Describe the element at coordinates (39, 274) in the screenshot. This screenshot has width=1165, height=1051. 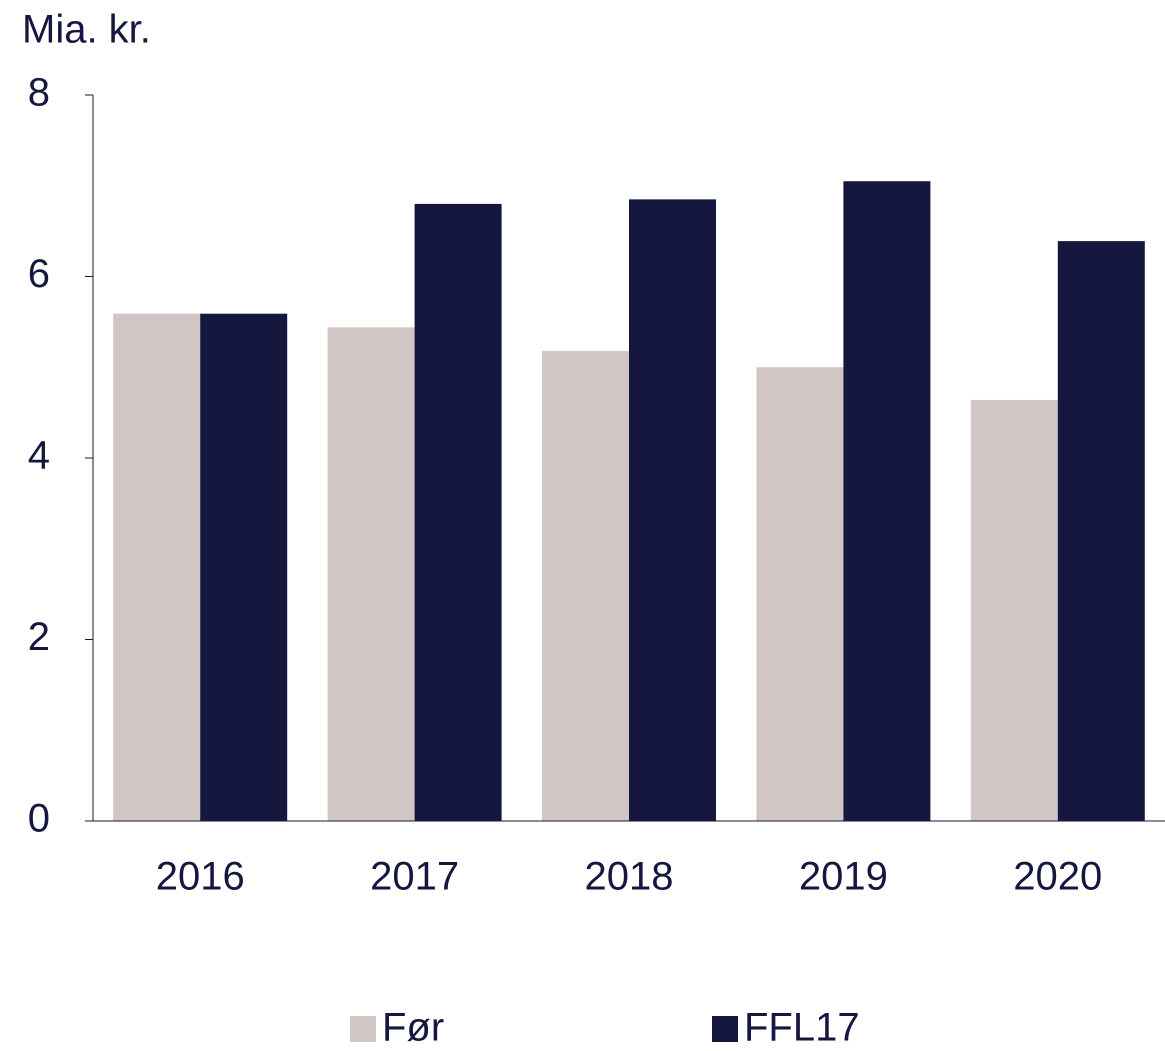
I see `y-tick-label: 6` at that location.